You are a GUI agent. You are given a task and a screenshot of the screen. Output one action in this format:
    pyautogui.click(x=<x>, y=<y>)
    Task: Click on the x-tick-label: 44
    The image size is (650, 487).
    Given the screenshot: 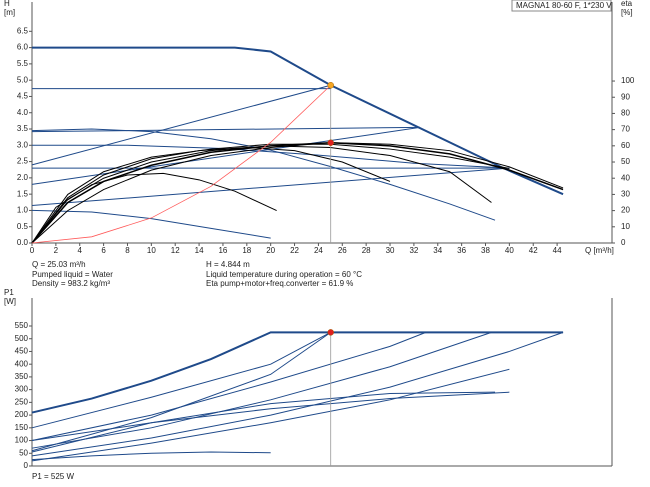 What is the action you would take?
    pyautogui.click(x=557, y=250)
    